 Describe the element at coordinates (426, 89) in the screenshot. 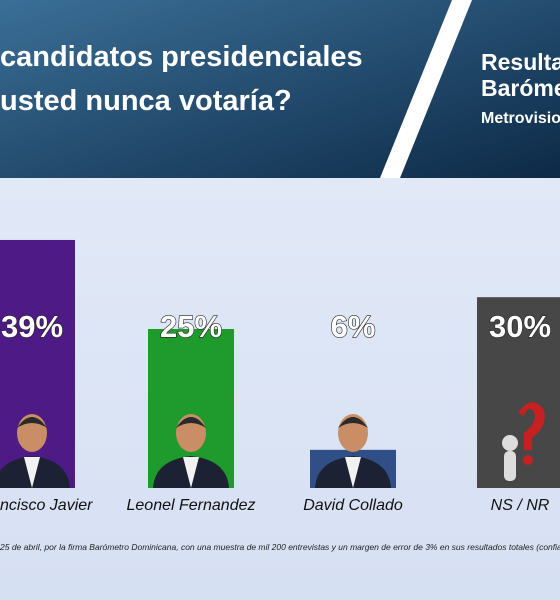

I see `divider` at that location.